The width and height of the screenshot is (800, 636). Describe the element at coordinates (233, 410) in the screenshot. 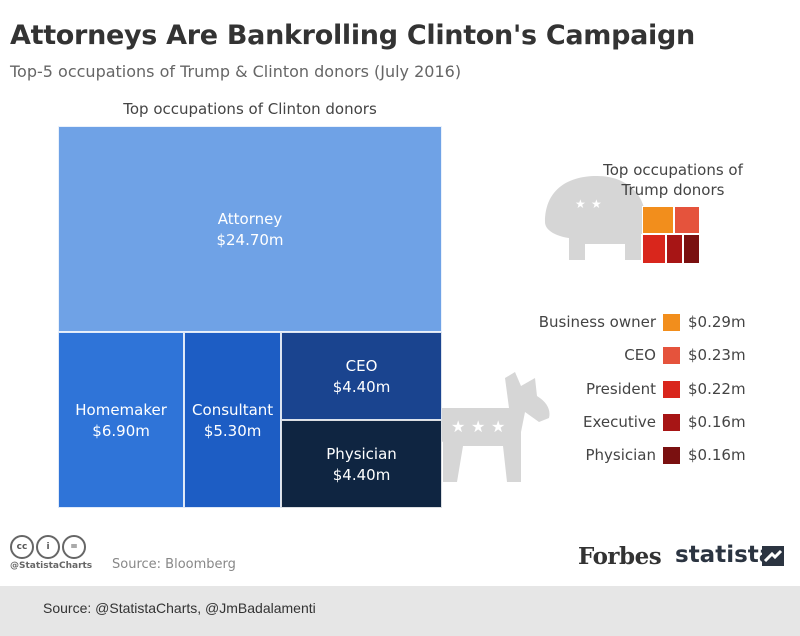

I see `tile-name-label: Consultant` at that location.